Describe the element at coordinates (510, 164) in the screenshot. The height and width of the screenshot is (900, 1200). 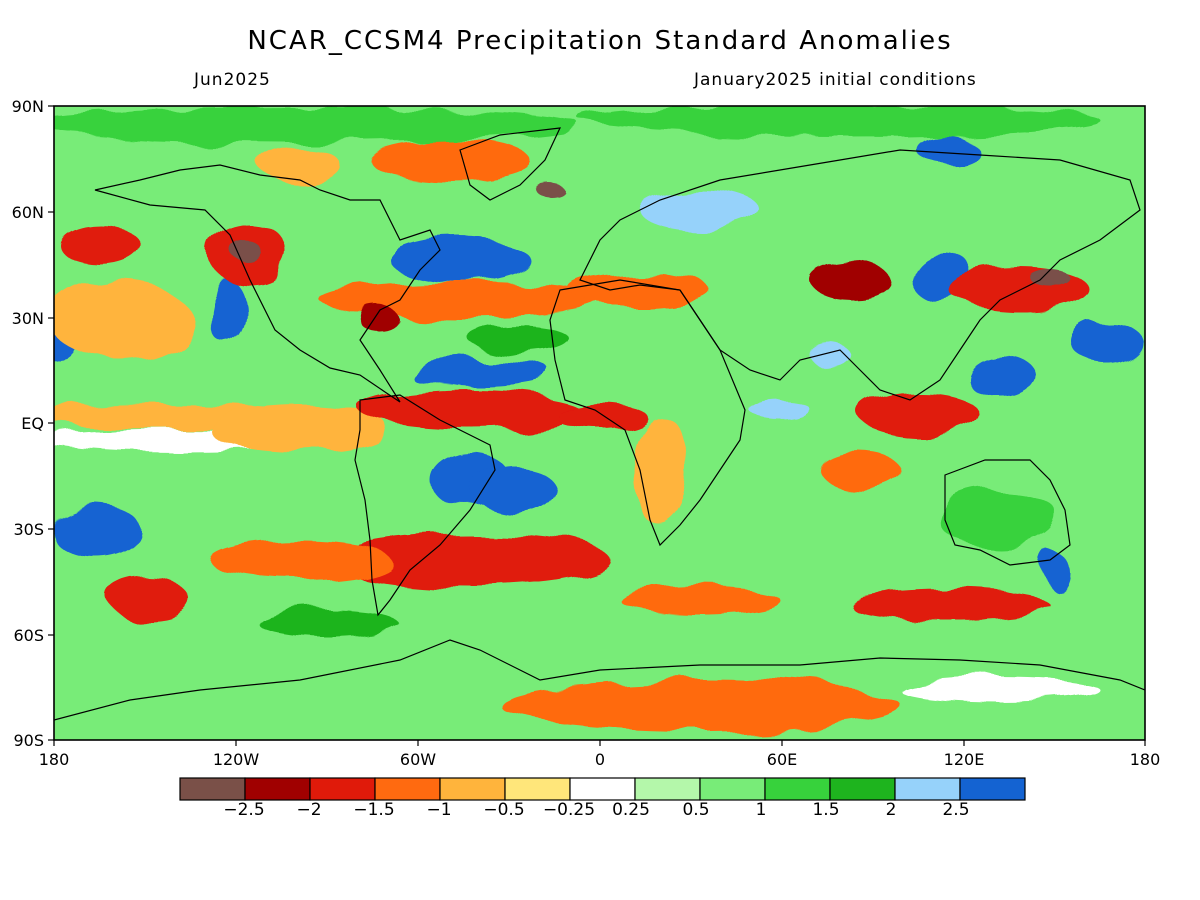
I see `greenland-outline` at that location.